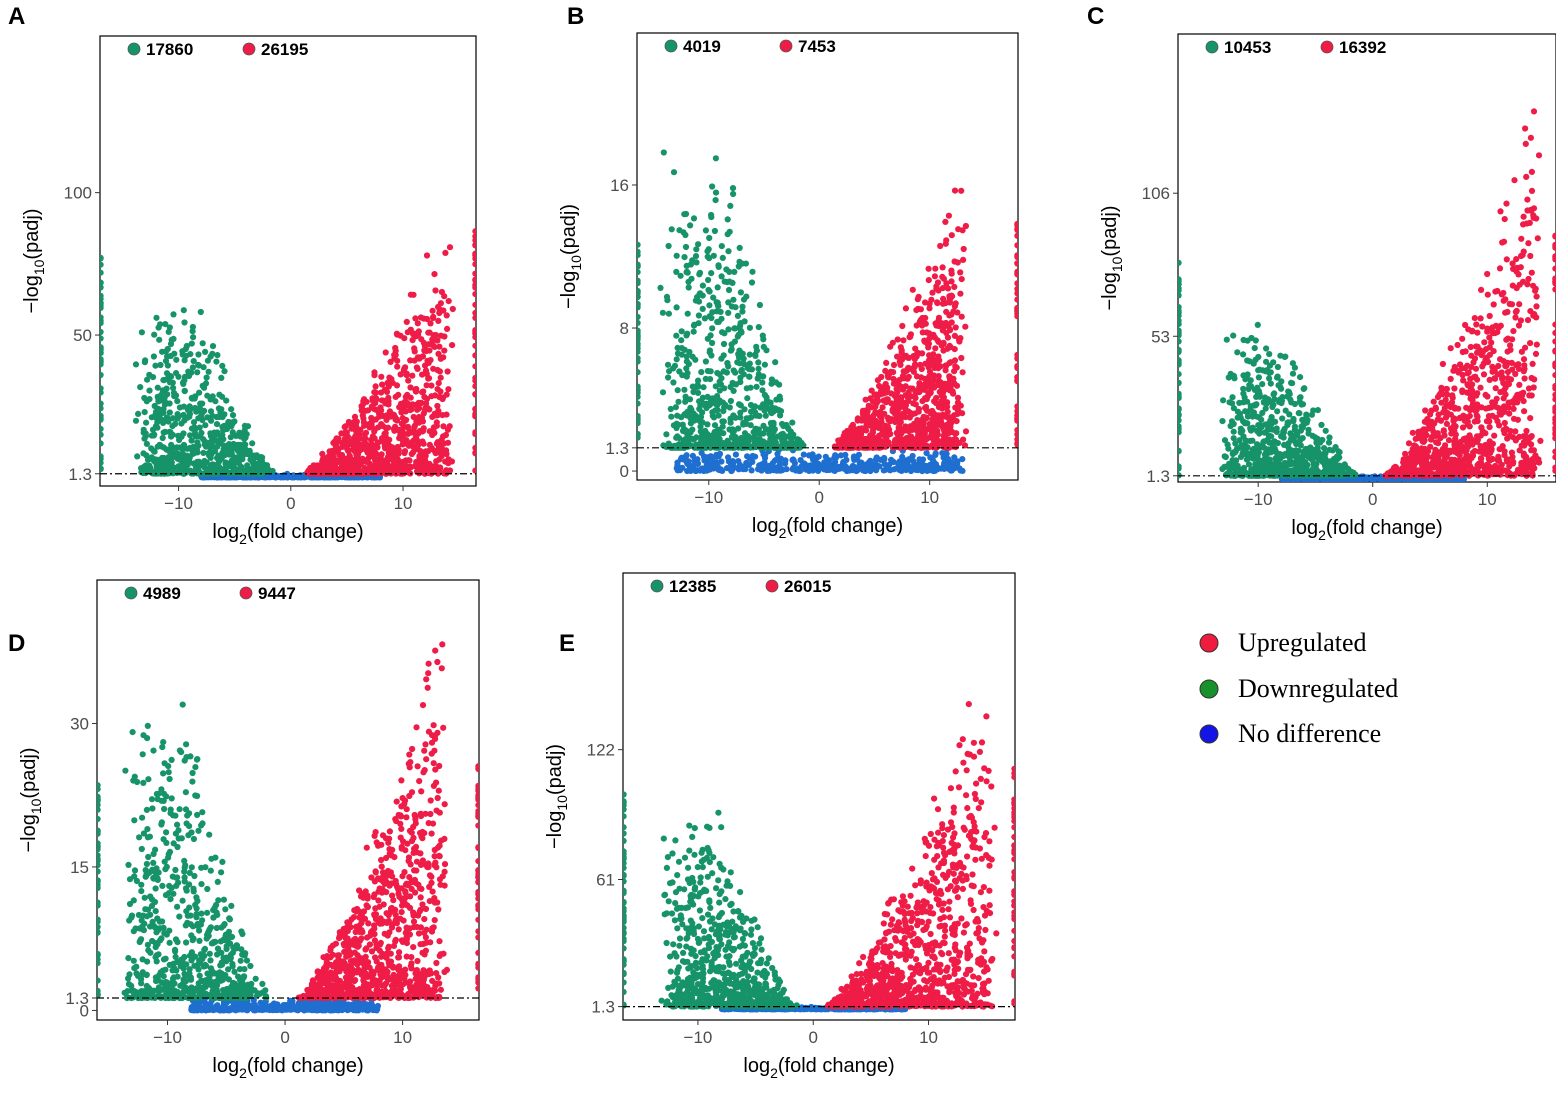 The width and height of the screenshot is (1556, 1093). I want to click on x-tick-label: −10, so click(178, 503).